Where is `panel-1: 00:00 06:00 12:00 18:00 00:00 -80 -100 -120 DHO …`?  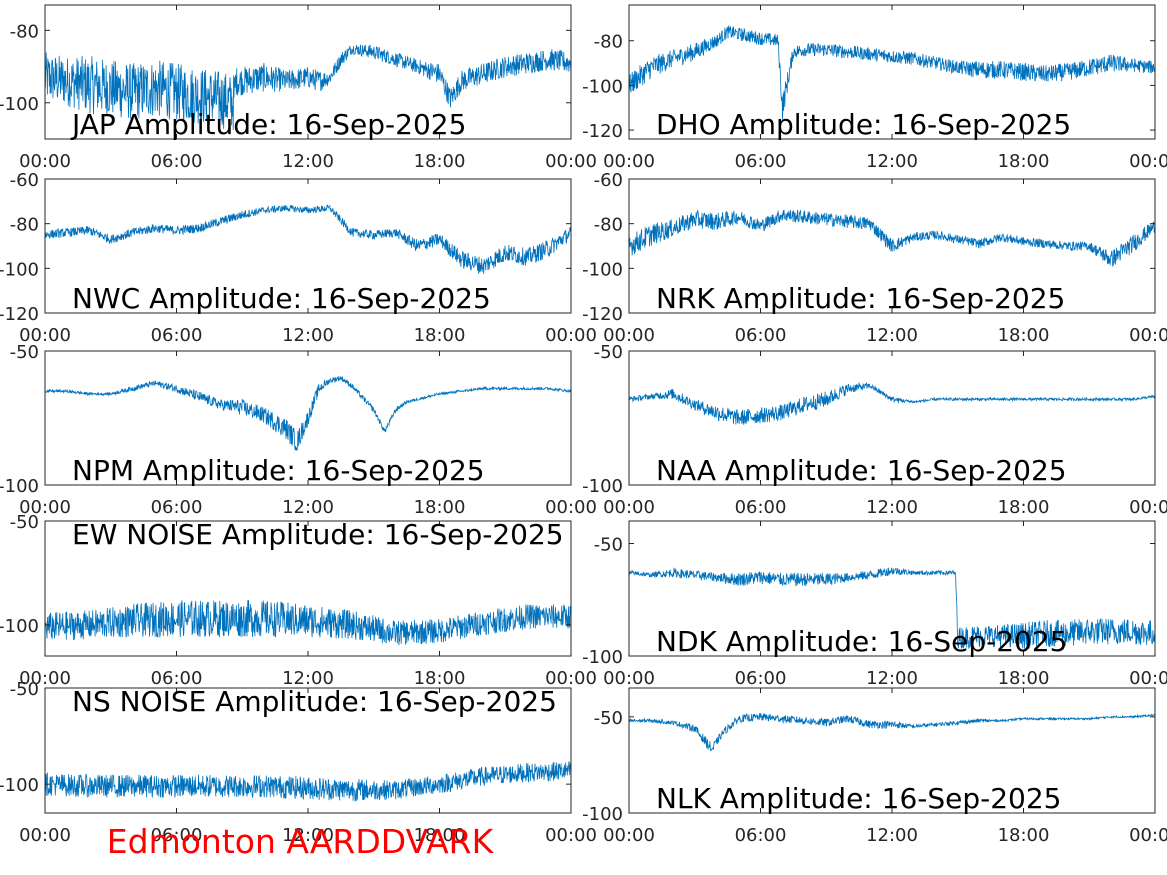 panel-1: 00:00 06:00 12:00 18:00 00:00 -80 -100 -120 DHO … is located at coordinates (874, 88).